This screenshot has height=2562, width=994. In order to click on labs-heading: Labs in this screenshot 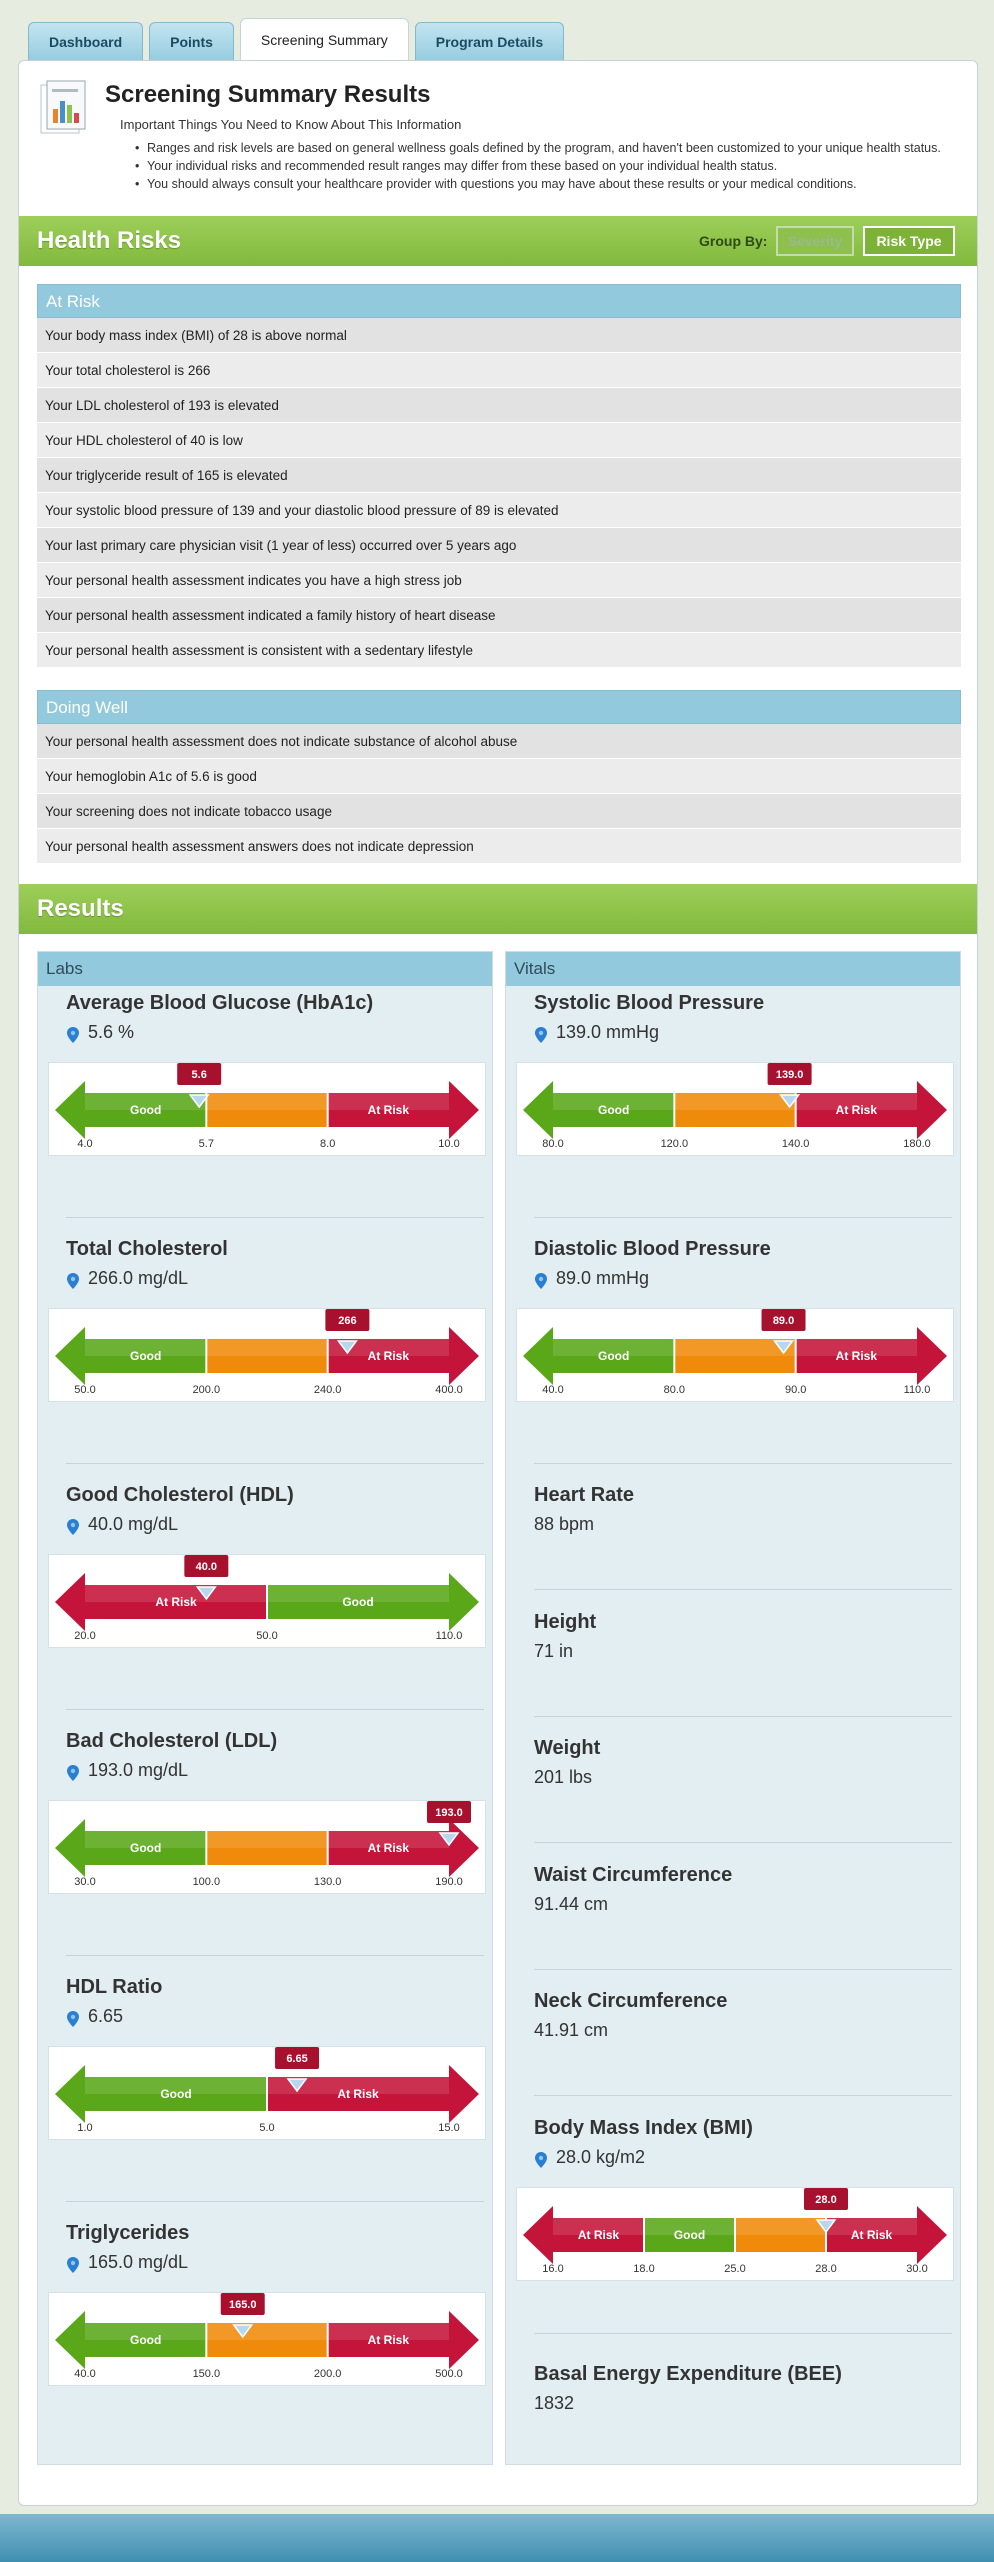, I will do `click(265, 969)`.